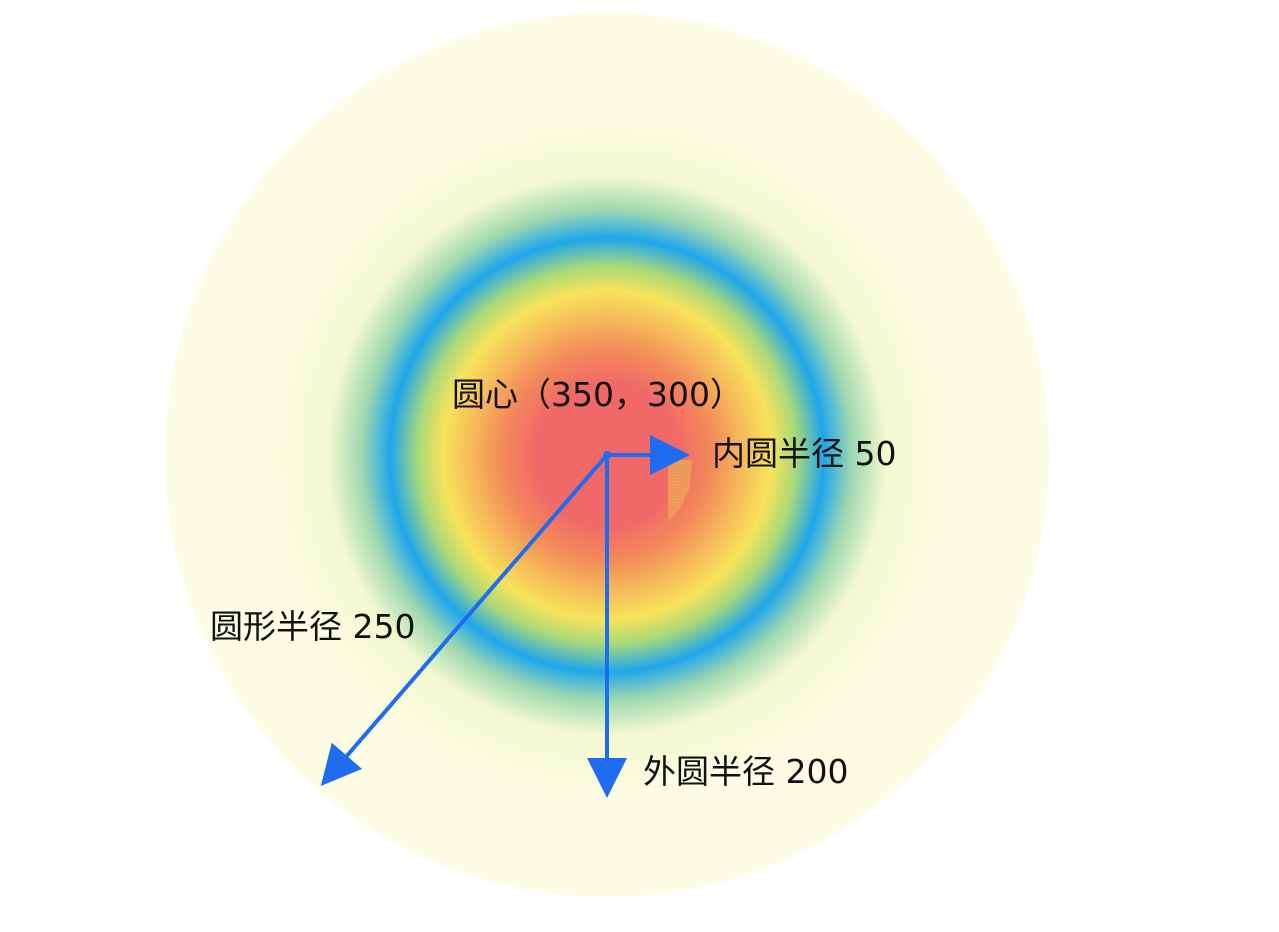  What do you see at coordinates (745, 771) in the screenshot?
I see `outer-radius-label: 外圆半径 200` at bounding box center [745, 771].